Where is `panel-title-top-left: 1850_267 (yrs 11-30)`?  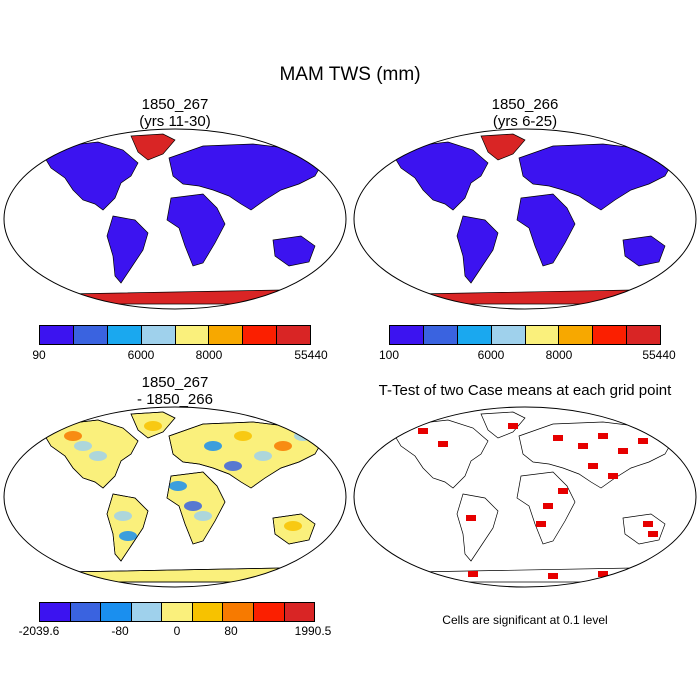 panel-title-top-left: 1850_267 (yrs 11-30) is located at coordinates (175, 113).